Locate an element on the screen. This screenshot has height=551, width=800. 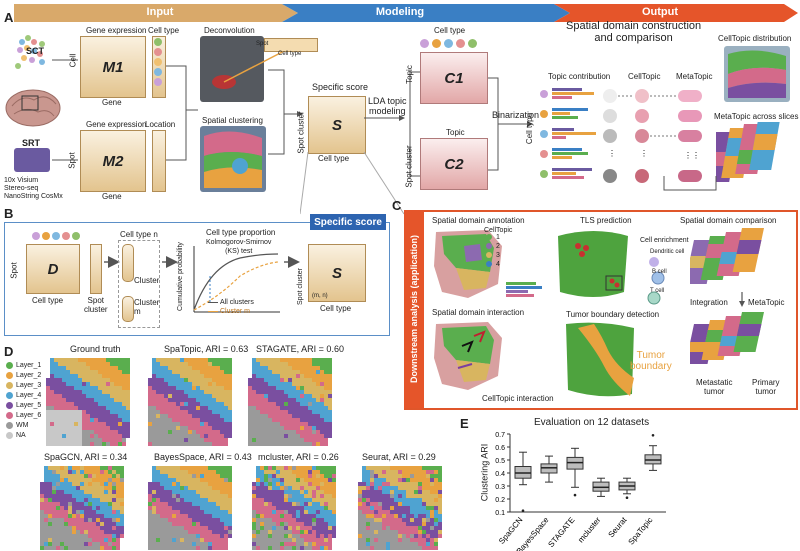
y-tick-label: 0.2 is located at coordinates (500, 500).